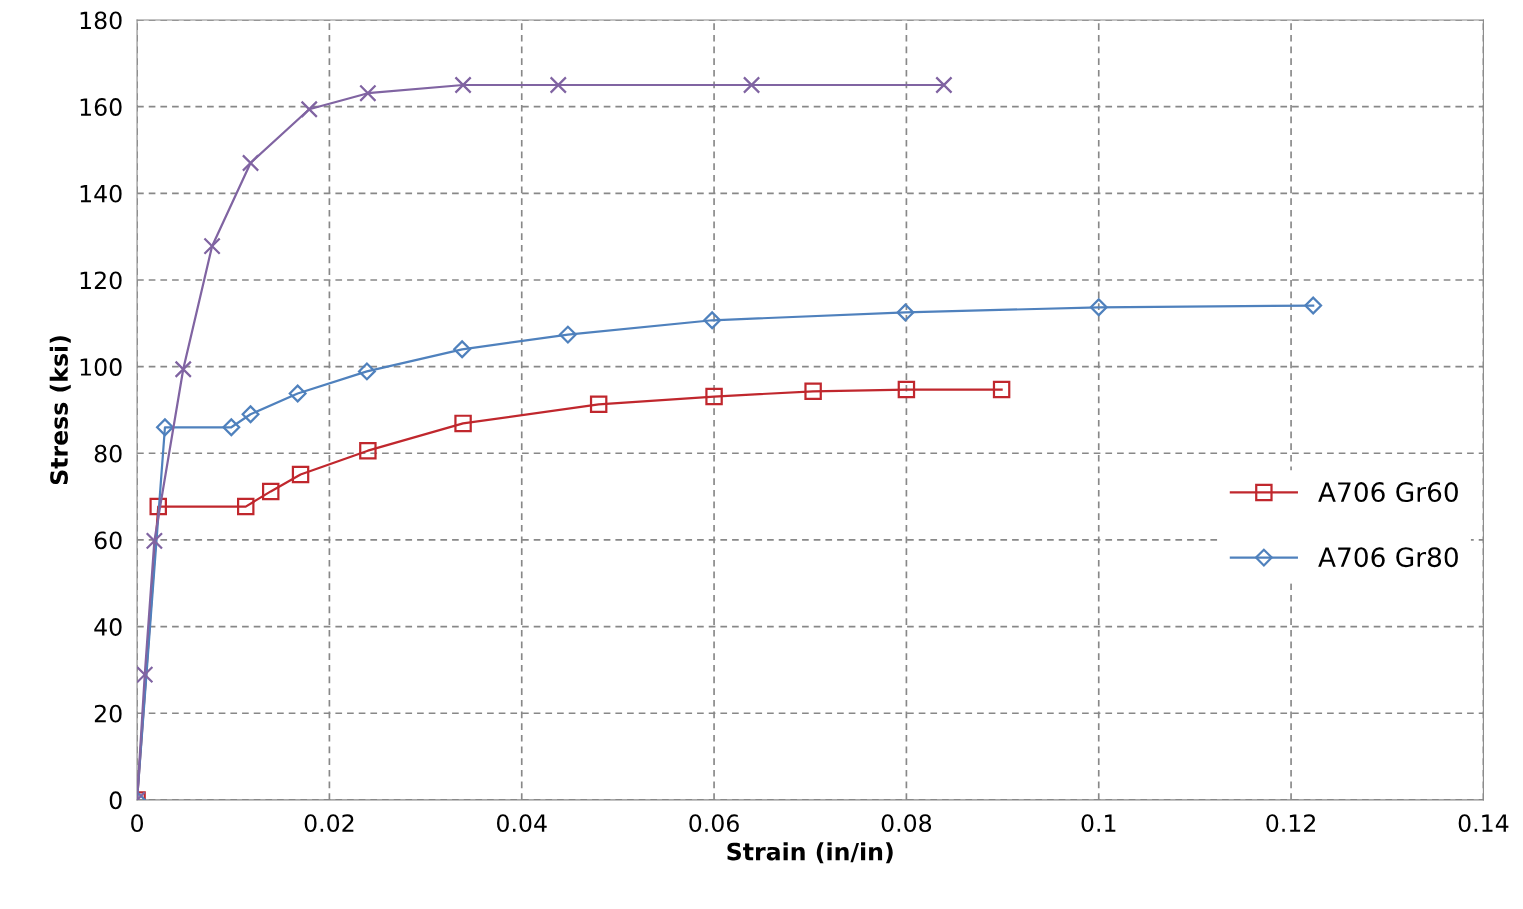 Image resolution: width=1523 pixels, height=909 pixels. What do you see at coordinates (329, 823) in the screenshot?
I see `x-tick-label: 0.02` at bounding box center [329, 823].